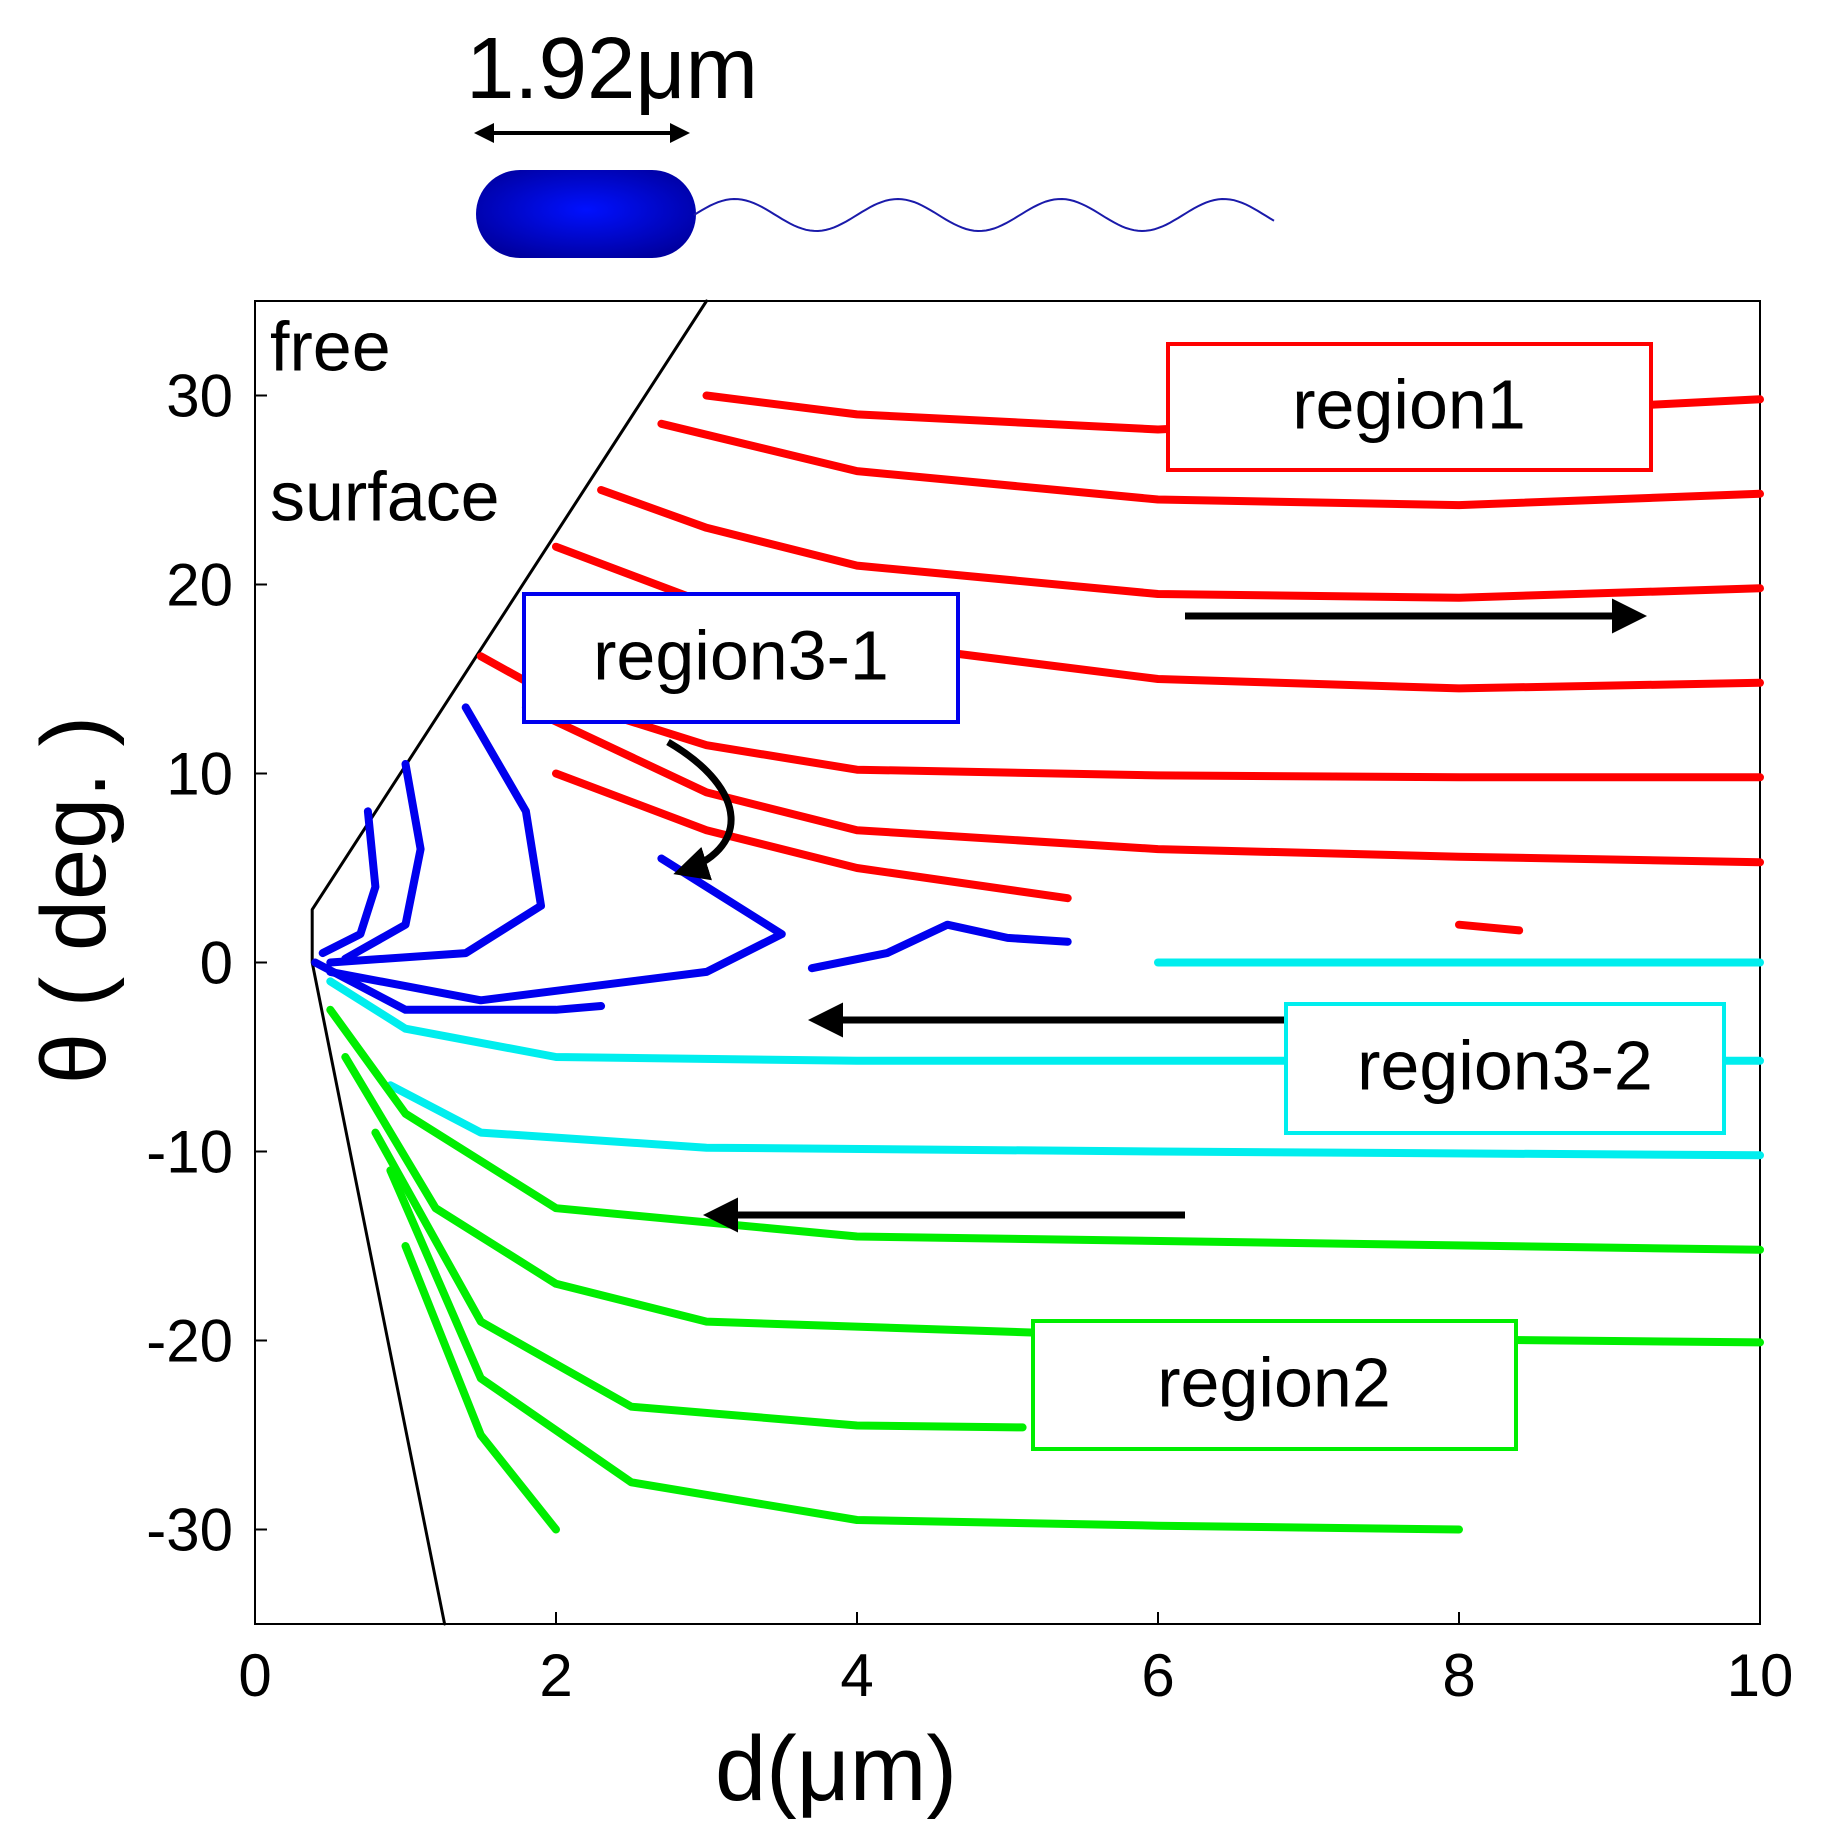  What do you see at coordinates (385, 496) in the screenshot?
I see `annotation: surface` at bounding box center [385, 496].